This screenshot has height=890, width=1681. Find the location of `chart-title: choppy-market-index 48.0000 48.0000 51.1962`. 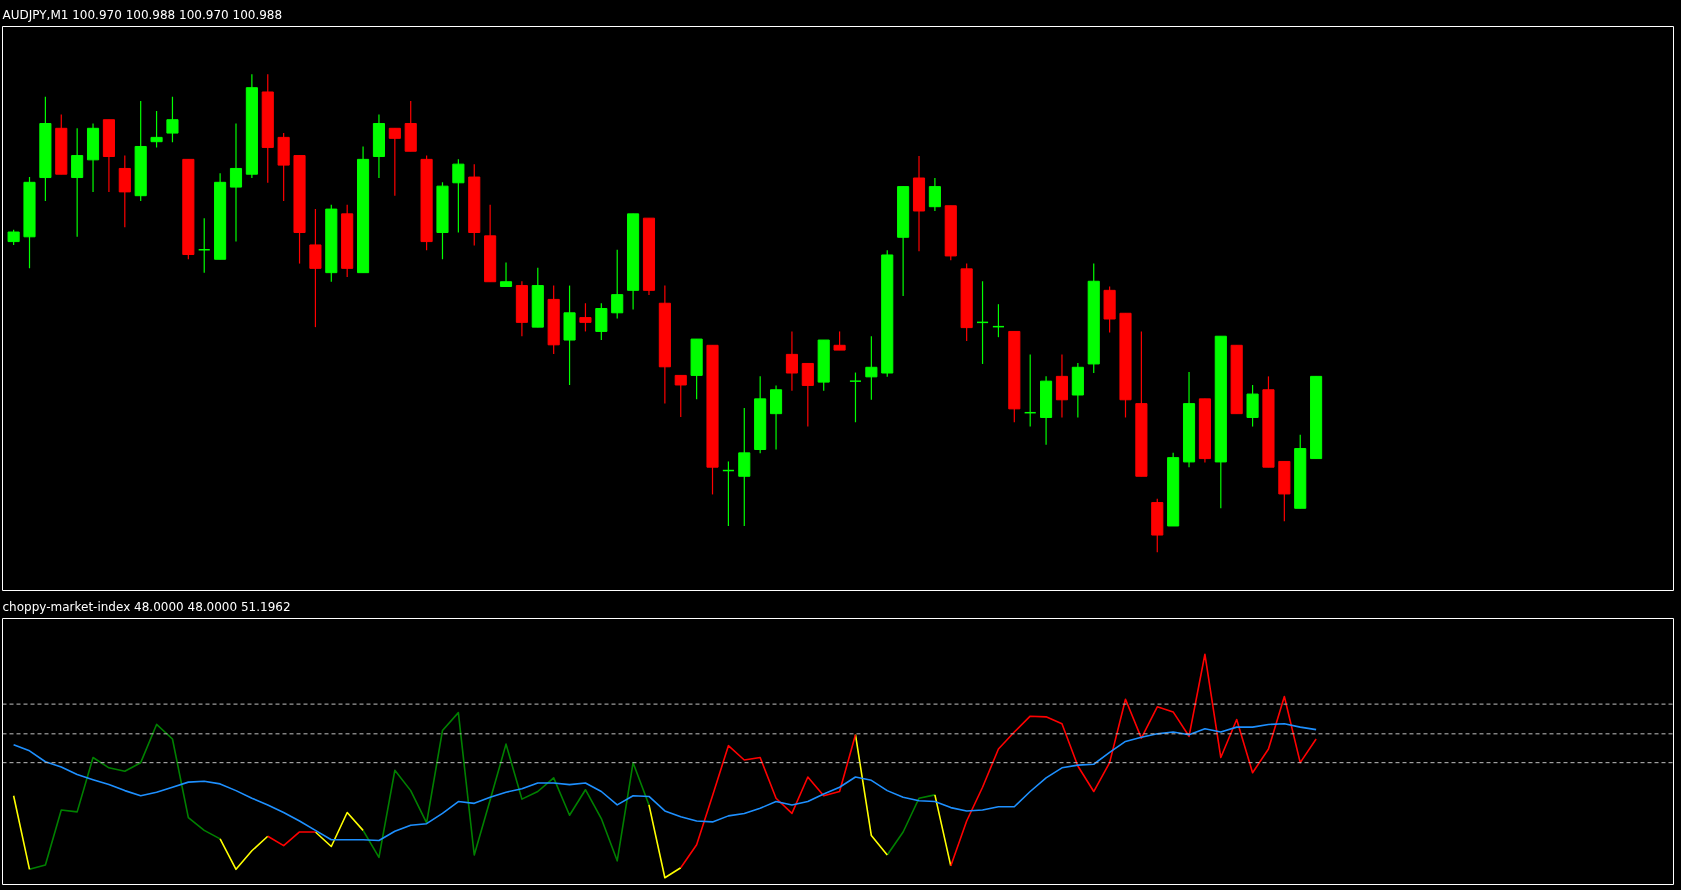

chart-title: choppy-market-index 48.0000 48.0000 51.1962 is located at coordinates (146, 606).